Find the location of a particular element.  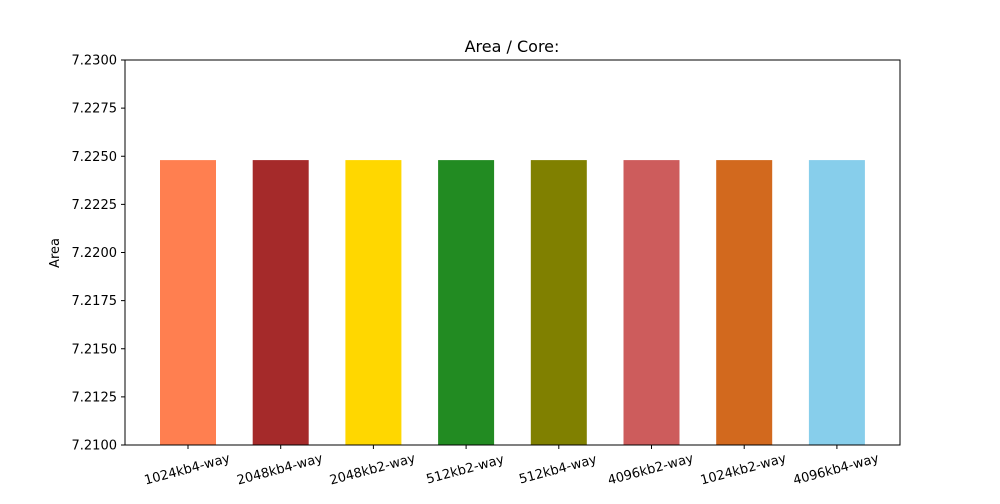

x-tick-label-4: 512kb4-way is located at coordinates (558, 469).